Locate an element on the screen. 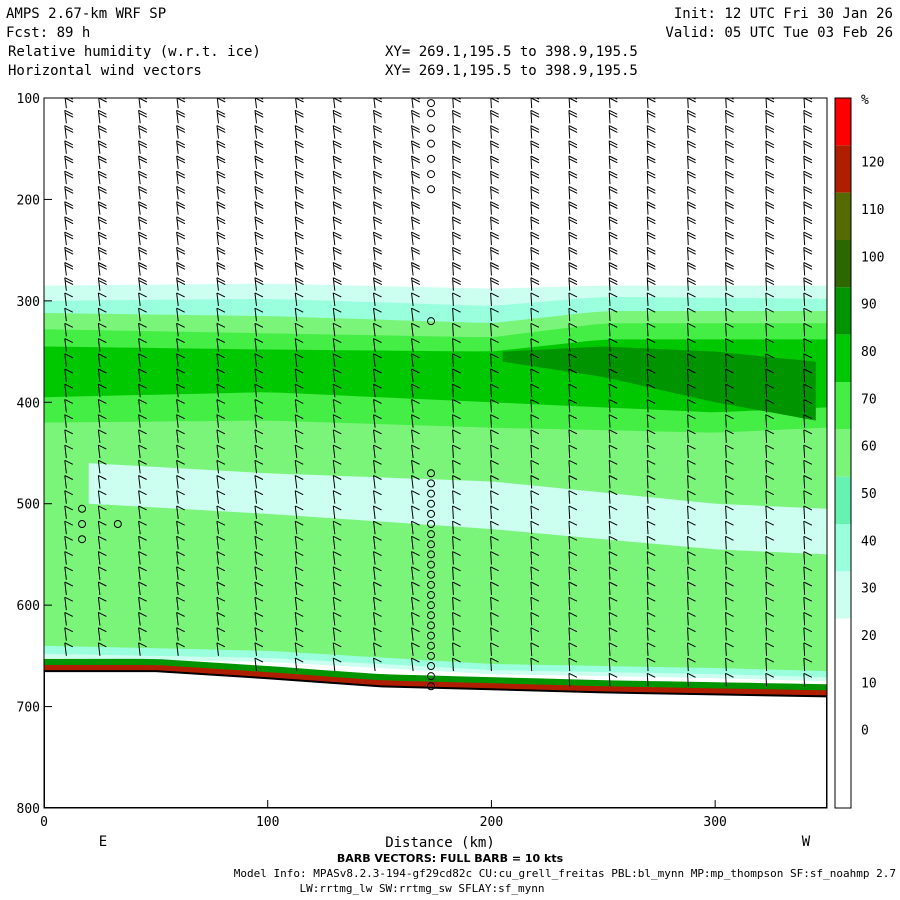  y-tick-label: 800 is located at coordinates (28, 809).